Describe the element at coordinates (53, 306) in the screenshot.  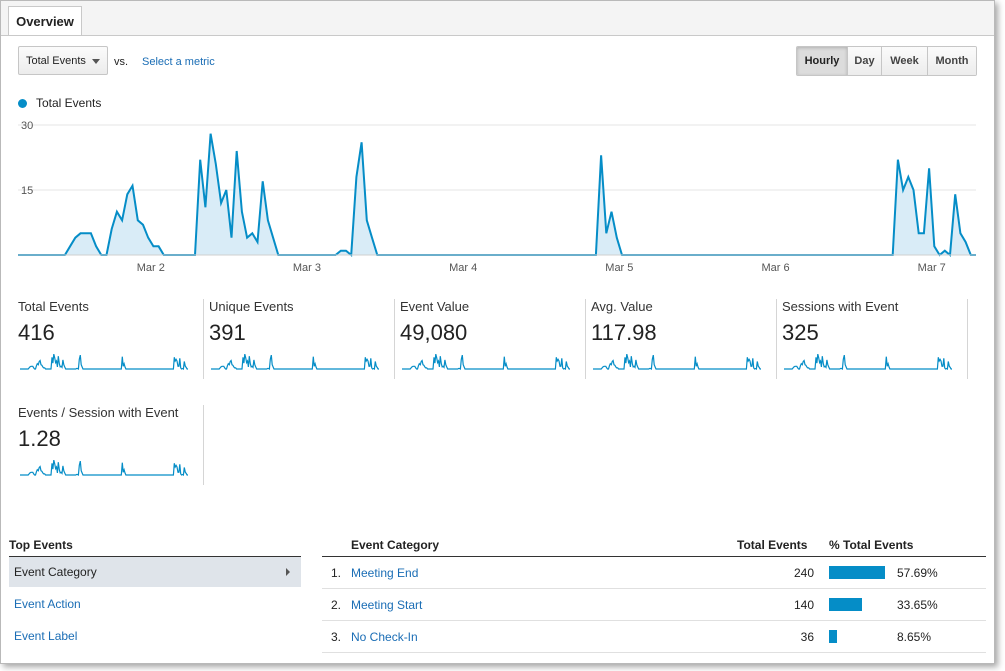
I see `metric-label: Total Events` at that location.